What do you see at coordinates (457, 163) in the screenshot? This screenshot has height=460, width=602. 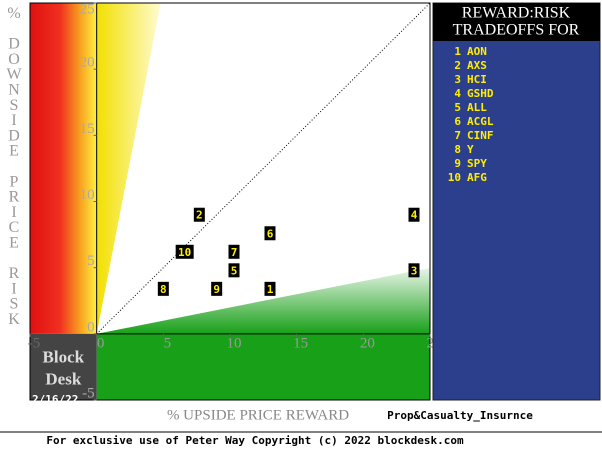 I see `legend-number: 9` at bounding box center [457, 163].